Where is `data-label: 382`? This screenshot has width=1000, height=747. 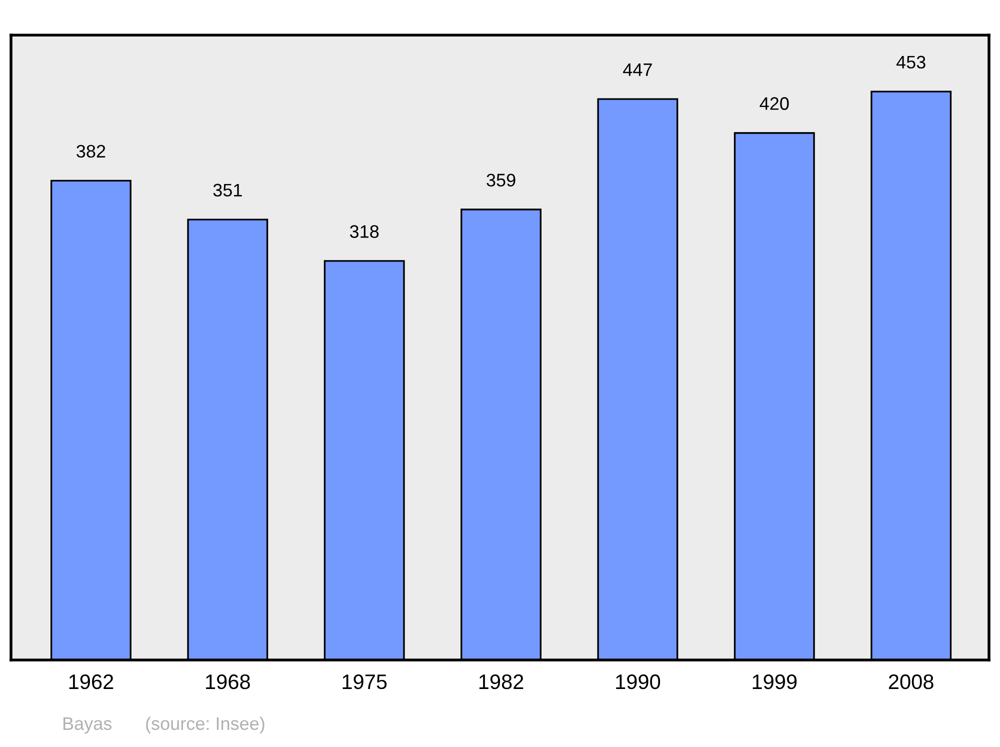 data-label: 382 is located at coordinates (91, 151).